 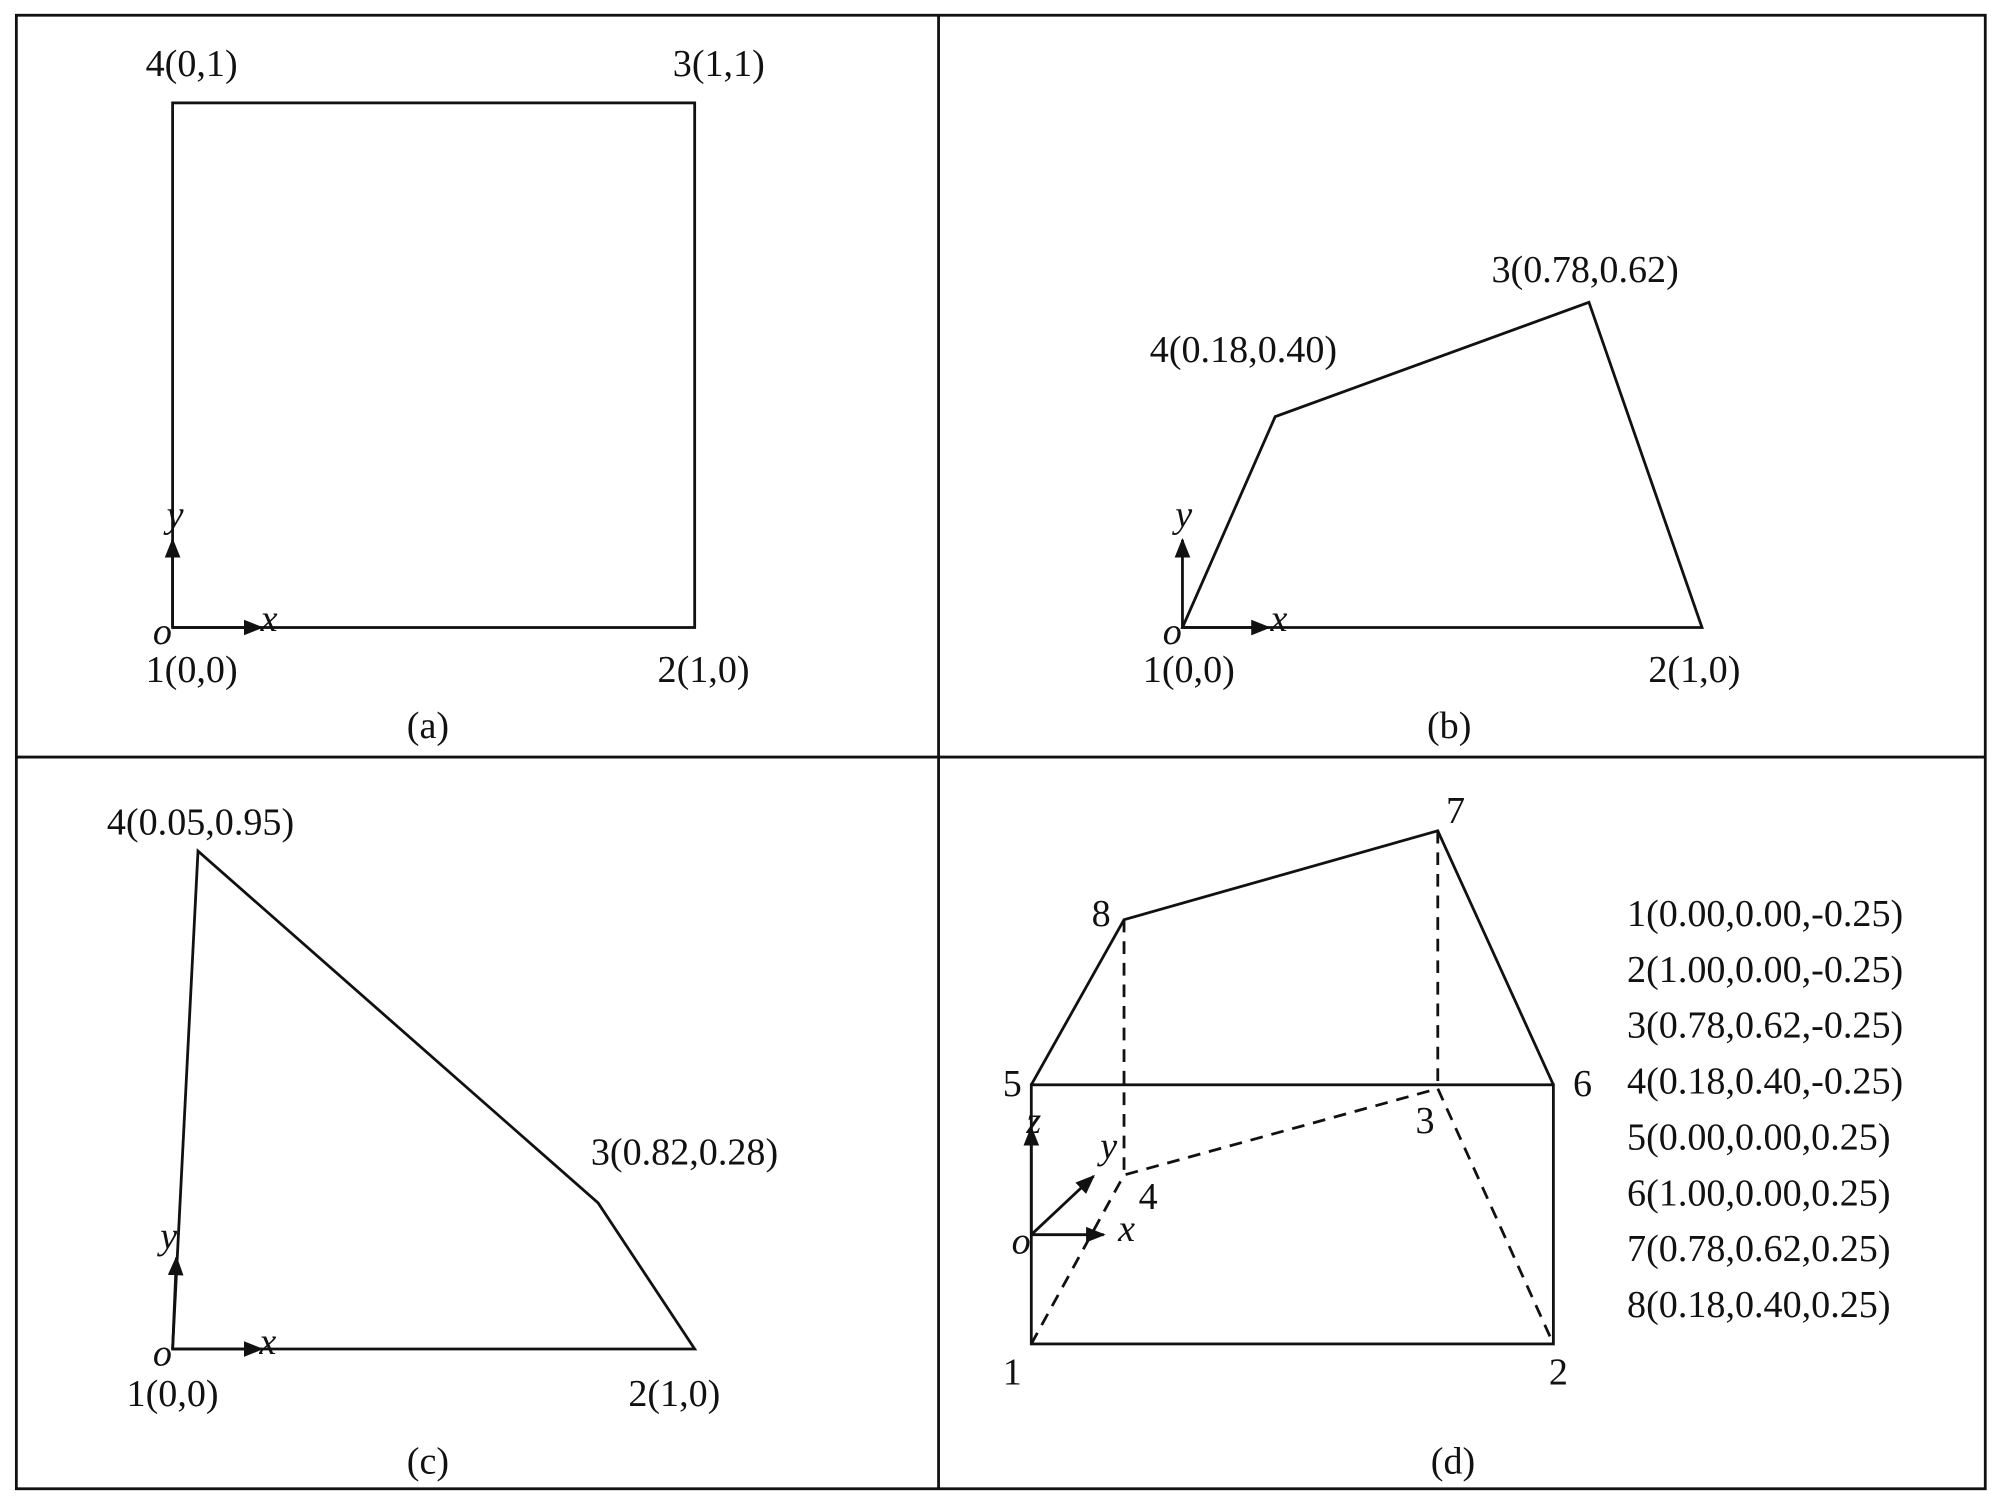 I want to click on coordinate-label: 5(0.00,0.00,0.25), so click(x=1758, y=1137).